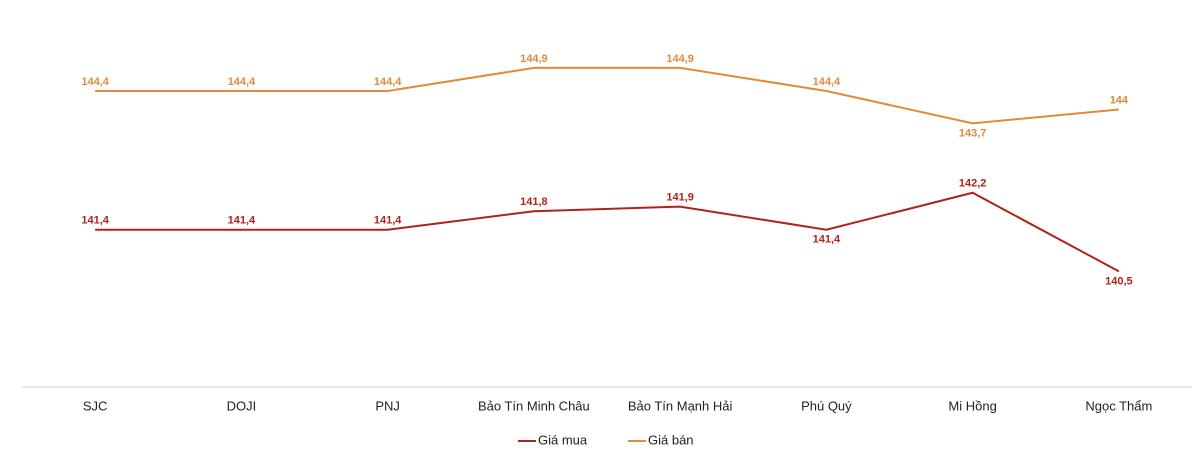 Image resolution: width=1200 pixels, height=461 pixels. Describe the element at coordinates (680, 198) in the screenshot. I see `data-label: 141,9` at that location.